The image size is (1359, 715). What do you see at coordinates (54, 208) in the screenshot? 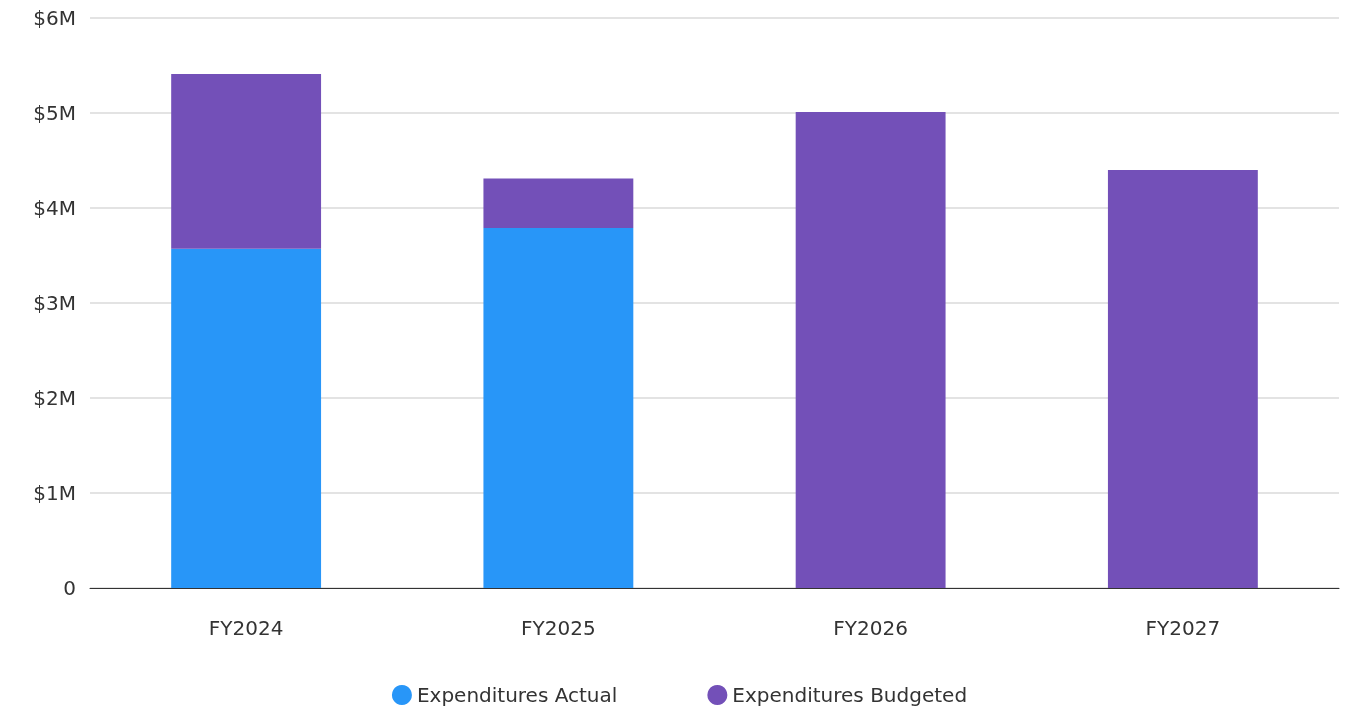
I see `y-tick-label: $4M` at bounding box center [54, 208].